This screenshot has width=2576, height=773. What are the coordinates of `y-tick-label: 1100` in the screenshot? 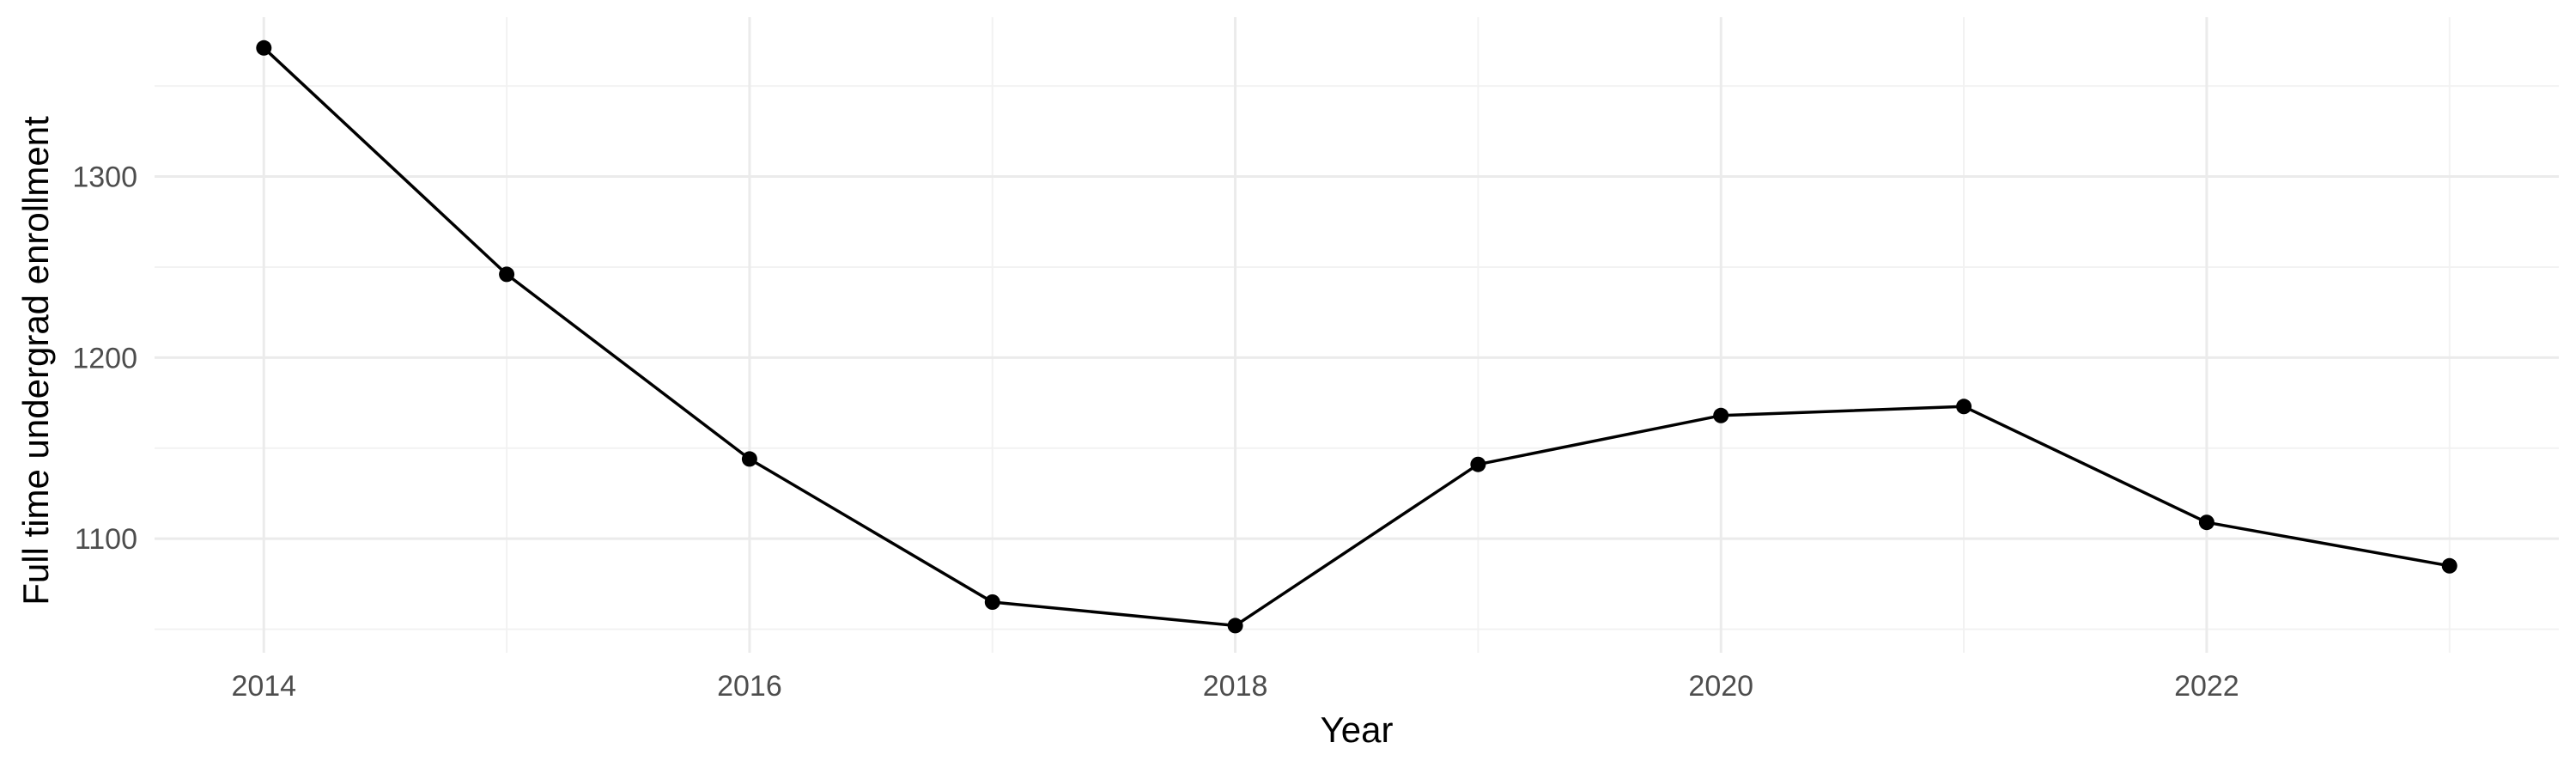 It's located at (106, 539).